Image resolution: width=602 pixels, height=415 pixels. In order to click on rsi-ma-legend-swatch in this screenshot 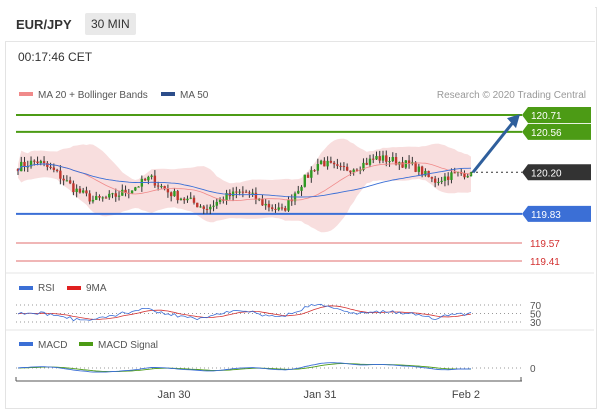, I will do `click(74, 288)`.